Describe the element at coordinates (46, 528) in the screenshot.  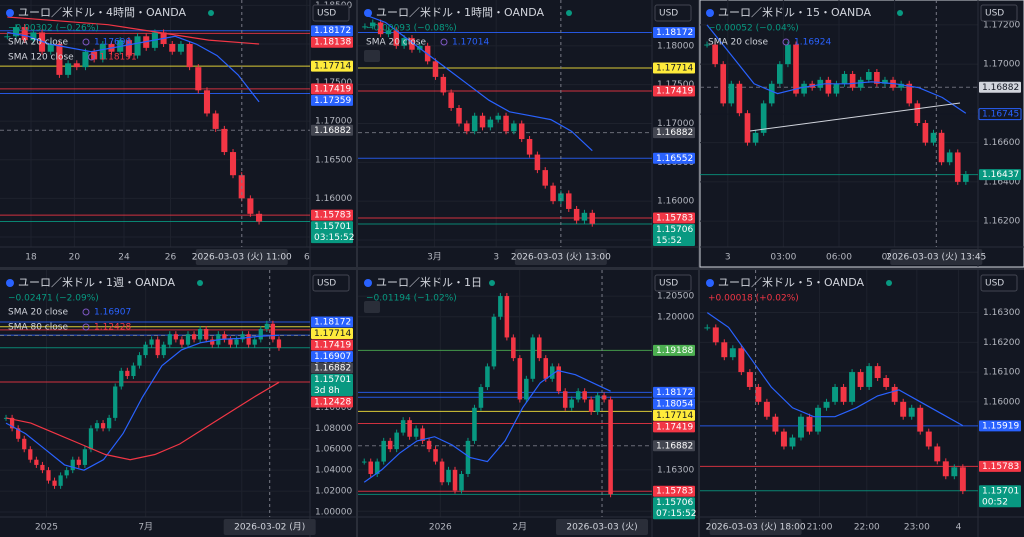
I see `x-tick-label: 2025` at that location.